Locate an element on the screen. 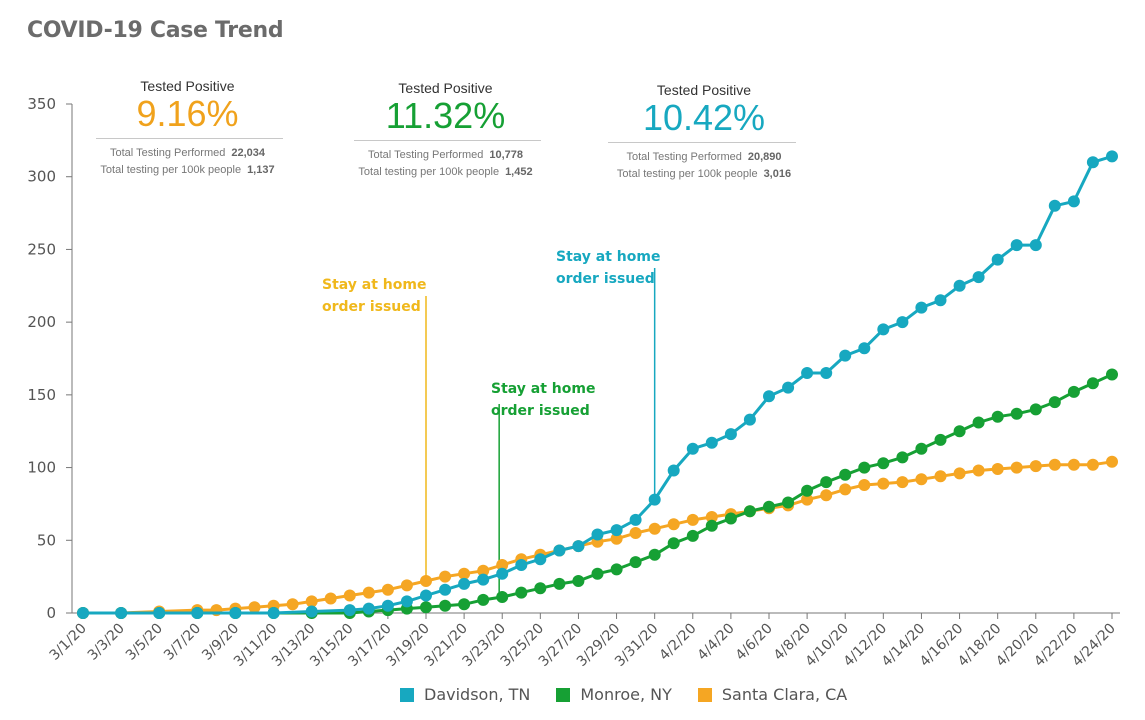 Image resolution: width=1145 pixels, height=720 pixels. legend-item-davidson: Davidson, TN is located at coordinates (465, 694).